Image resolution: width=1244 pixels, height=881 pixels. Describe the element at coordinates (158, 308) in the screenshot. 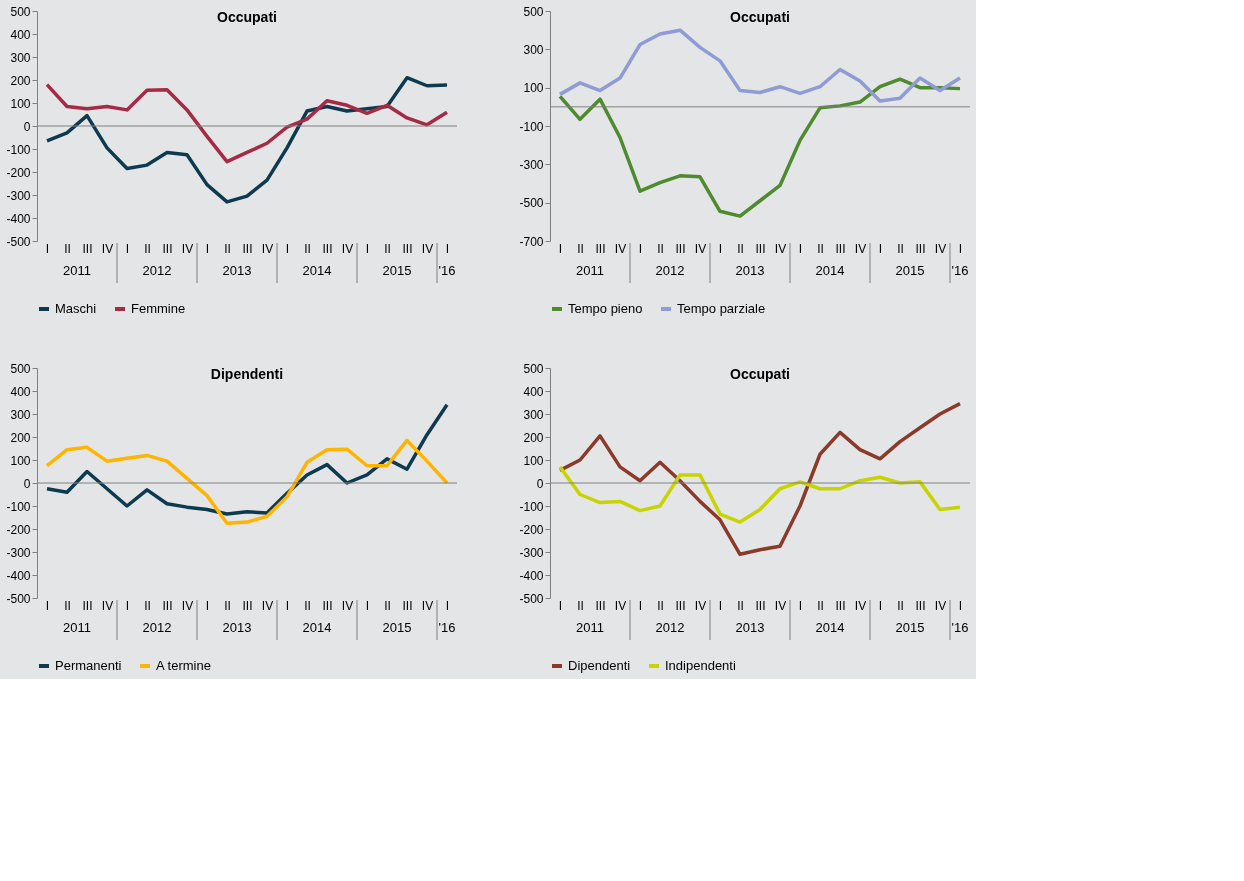

I see `legend-label: Femmine` at that location.